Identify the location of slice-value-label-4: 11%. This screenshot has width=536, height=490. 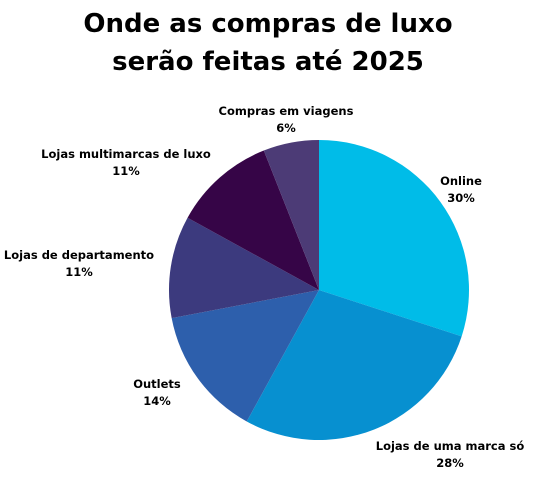
(79, 272).